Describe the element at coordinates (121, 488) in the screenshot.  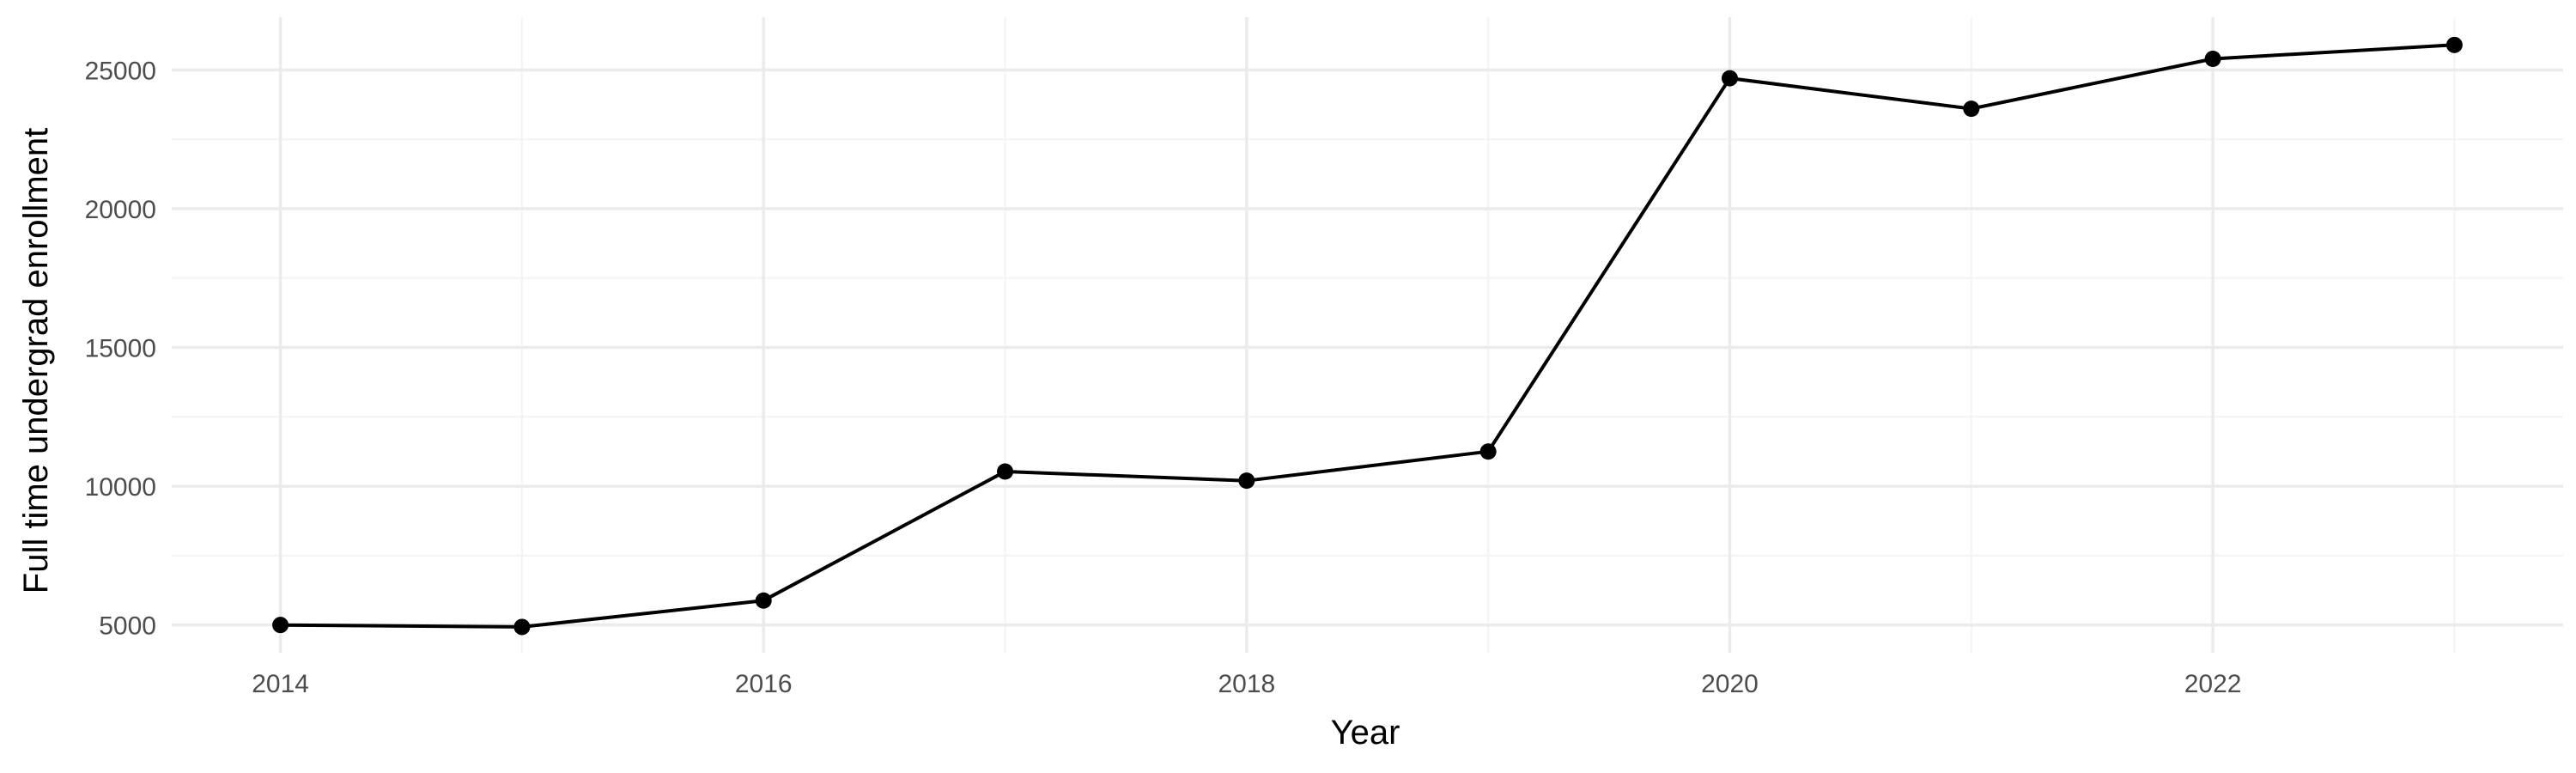
I see `y-tick-label: 10000` at that location.